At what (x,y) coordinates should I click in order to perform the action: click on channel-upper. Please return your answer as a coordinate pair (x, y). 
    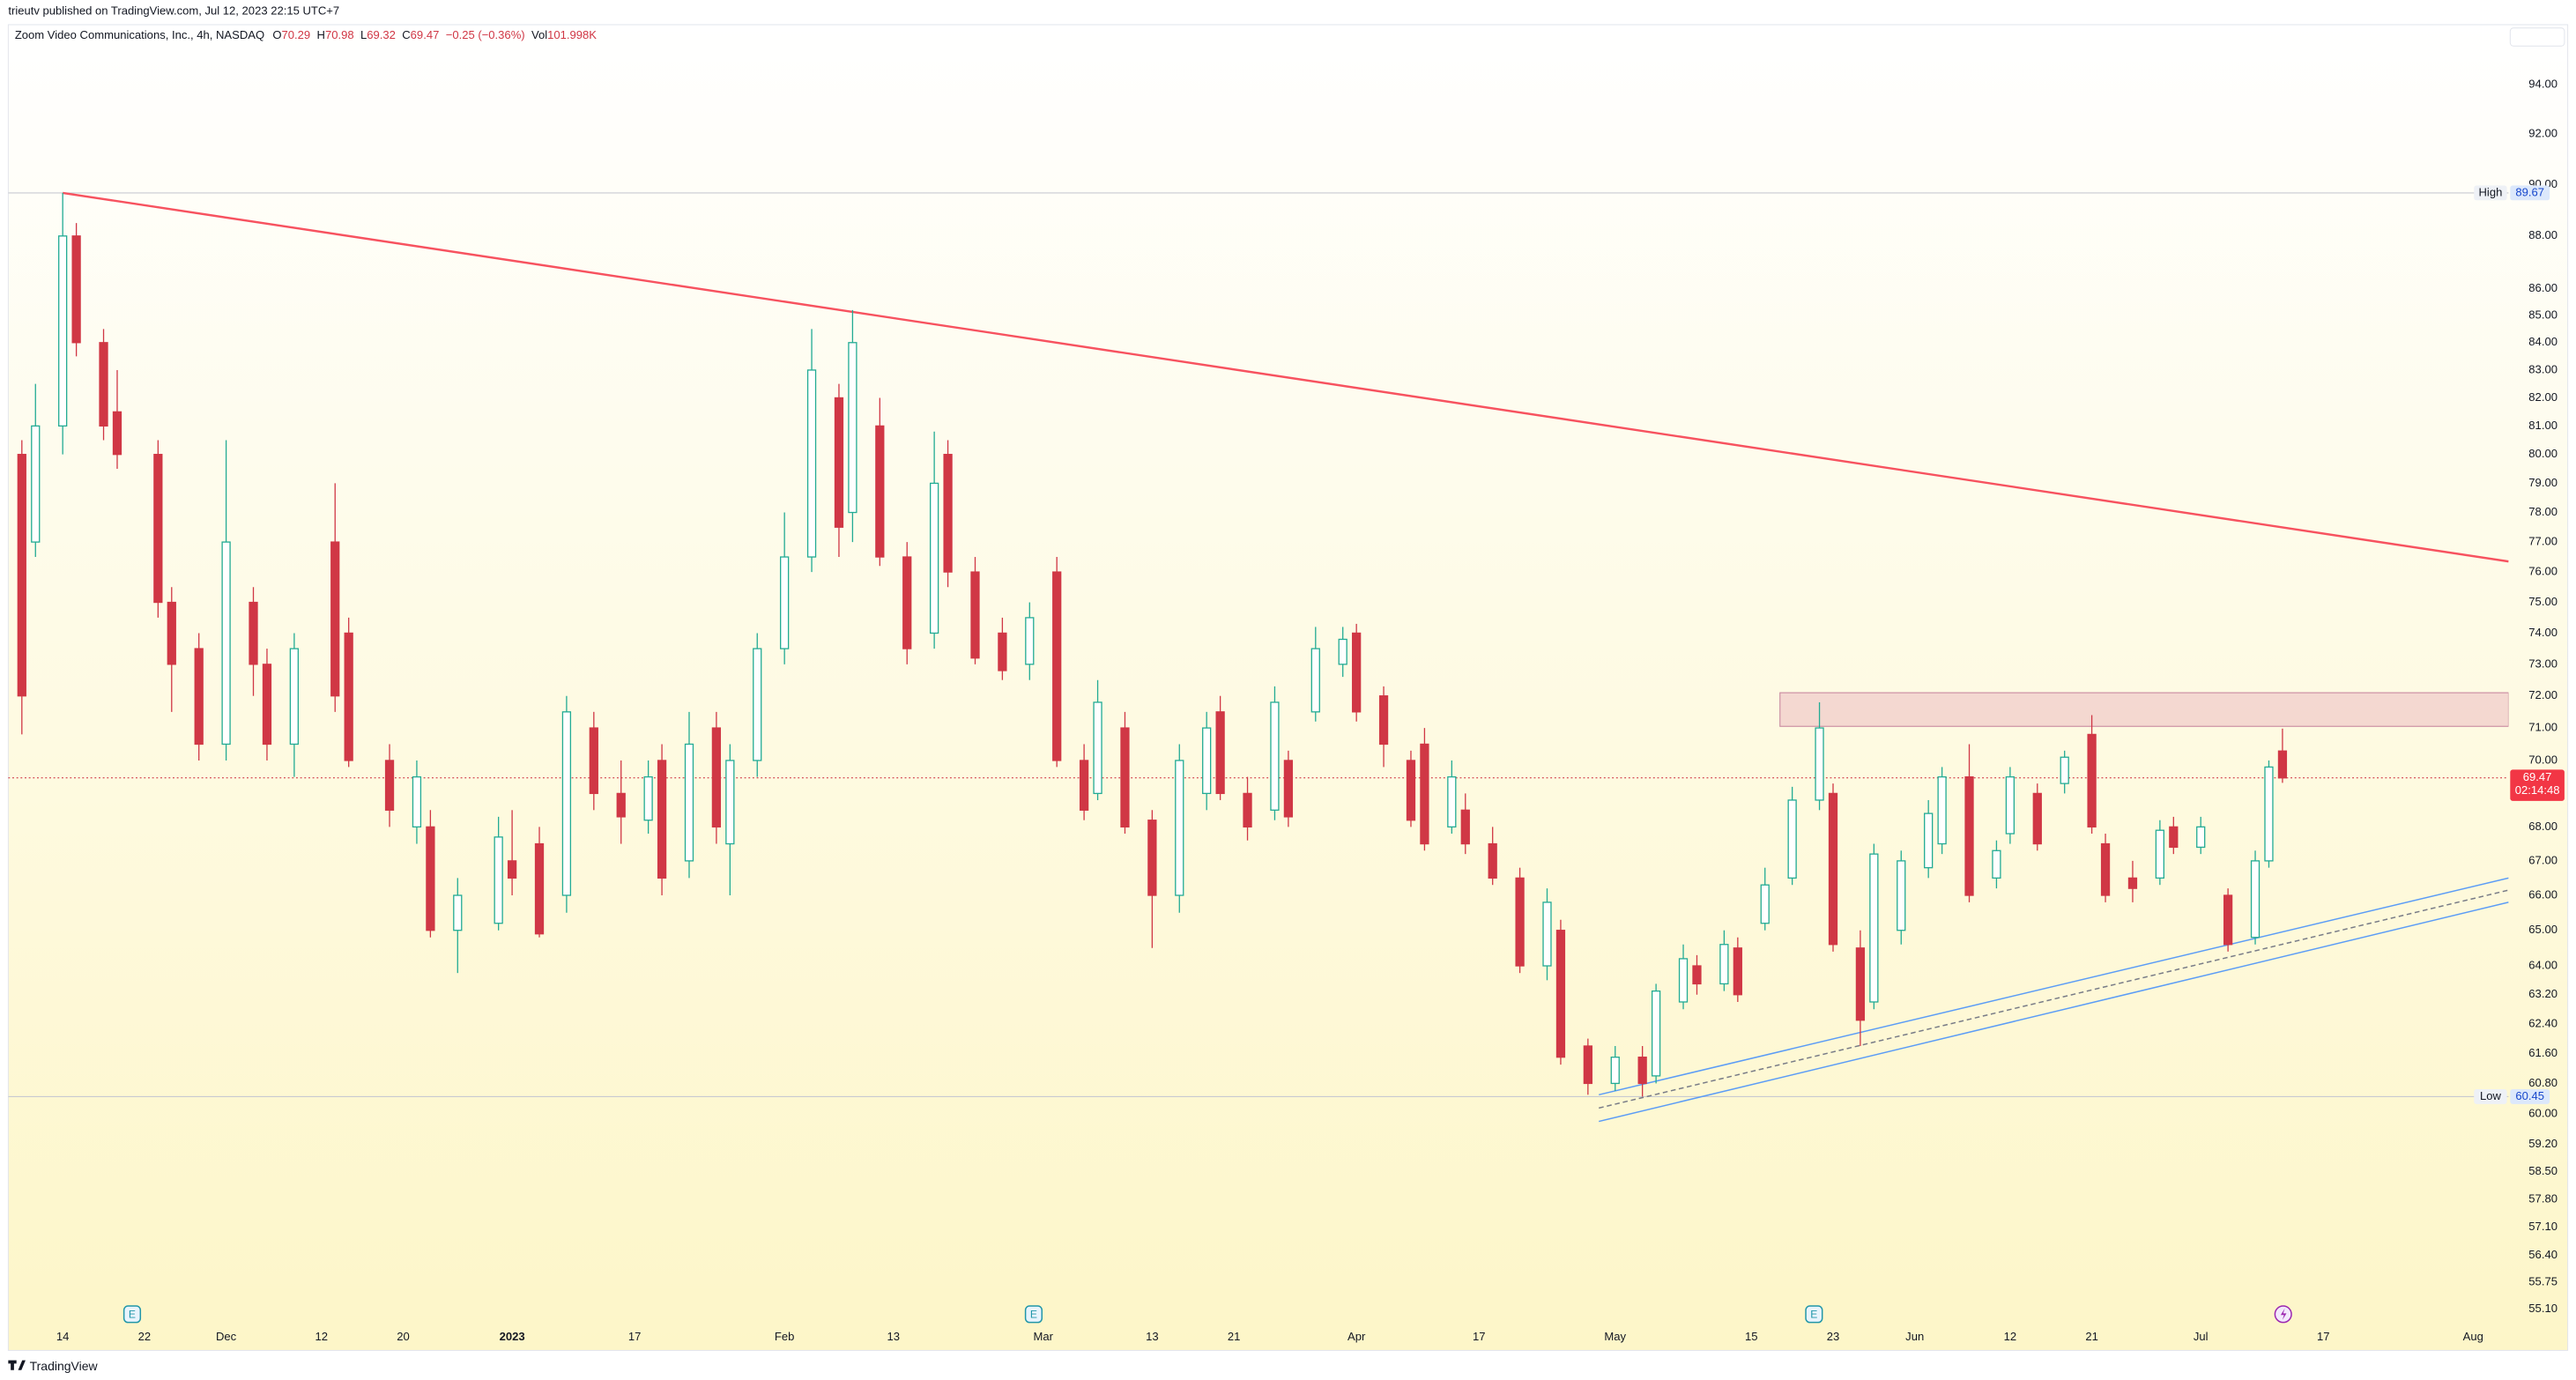
    Looking at the image, I should click on (2054, 987).